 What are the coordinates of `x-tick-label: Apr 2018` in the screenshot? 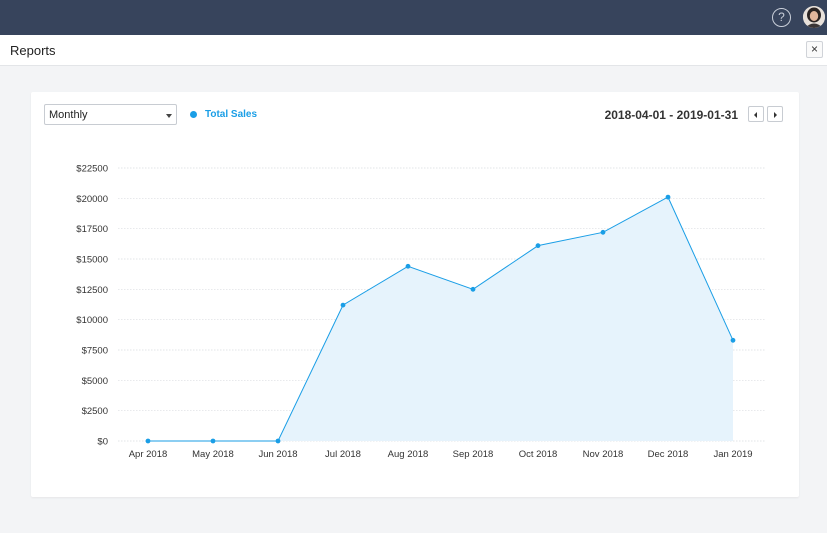 It's located at (148, 454).